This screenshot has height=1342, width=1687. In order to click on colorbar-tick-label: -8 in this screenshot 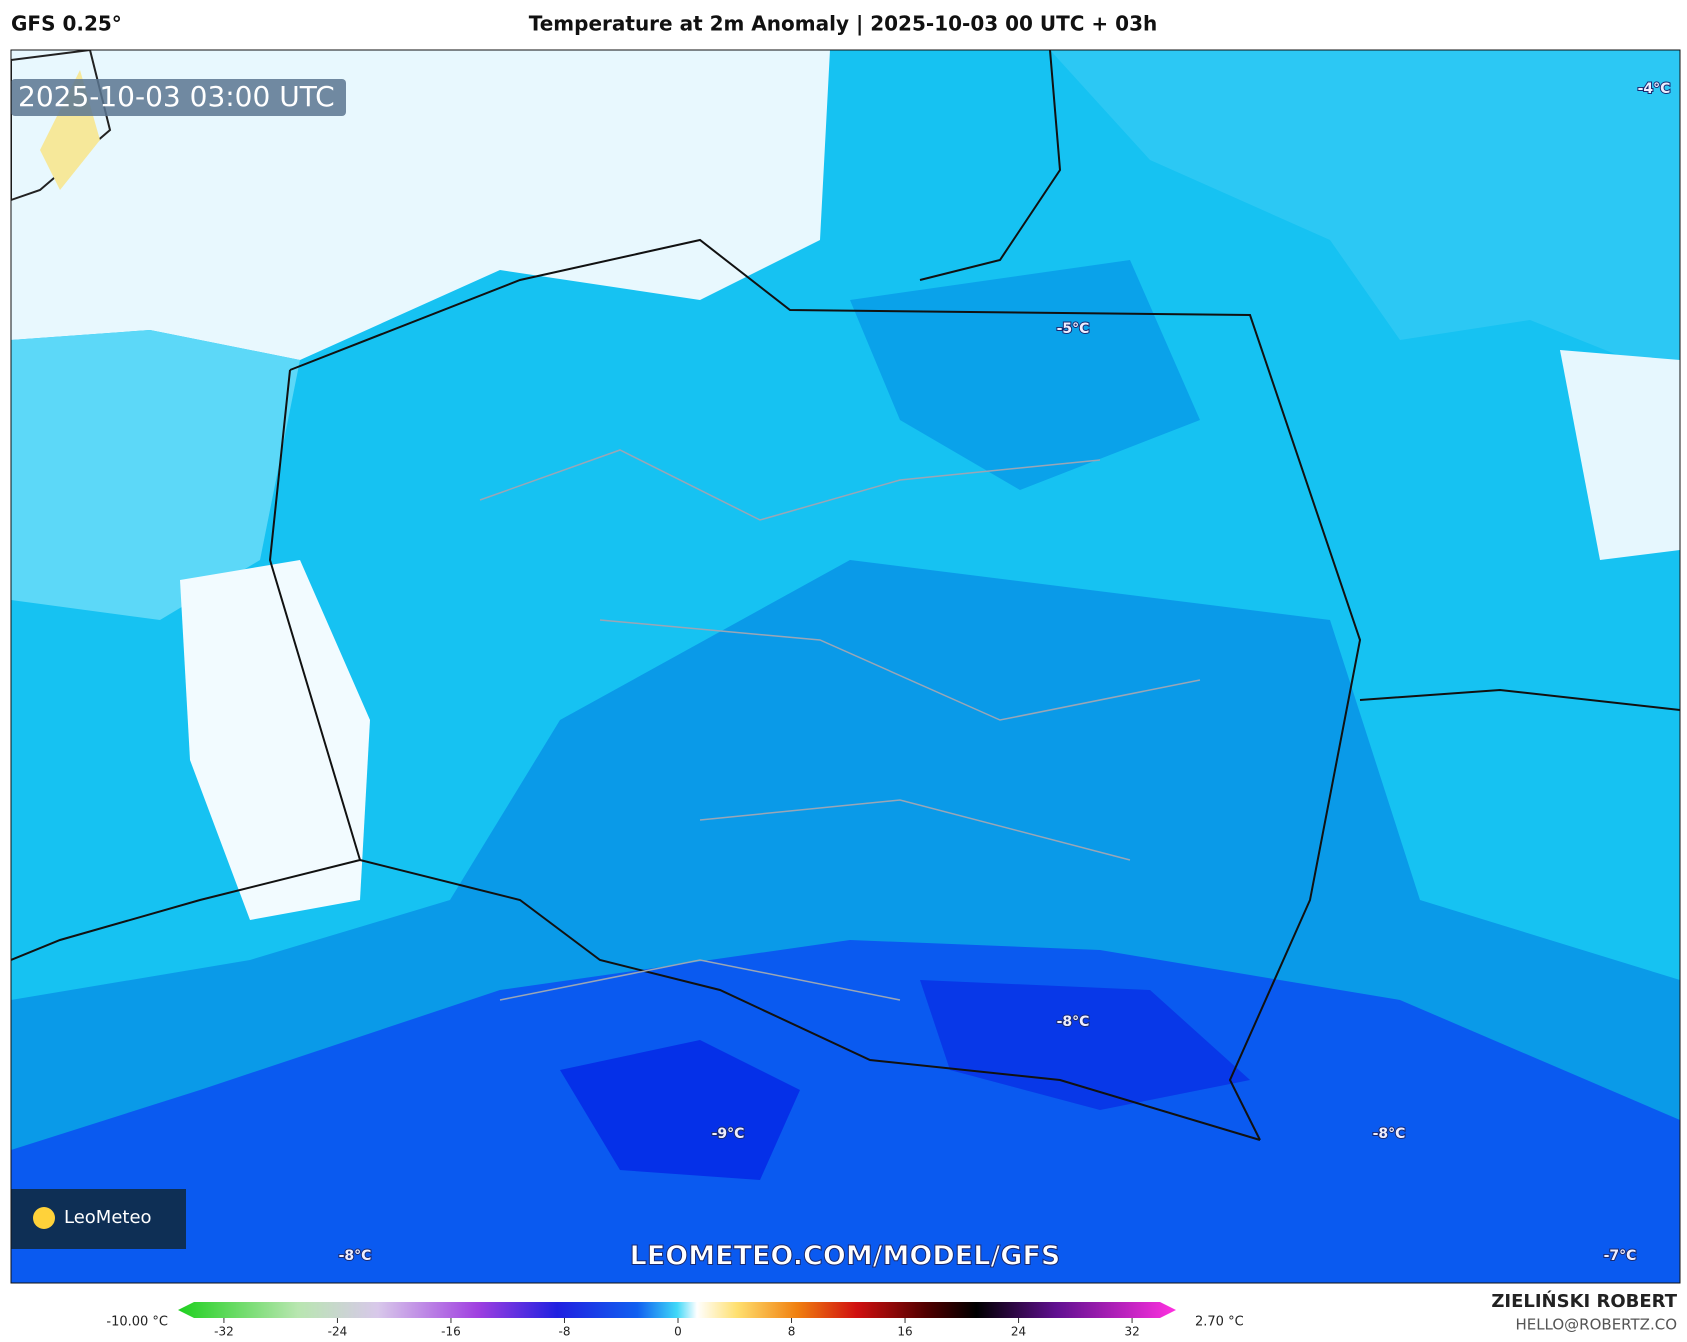, I will do `click(564, 1332)`.